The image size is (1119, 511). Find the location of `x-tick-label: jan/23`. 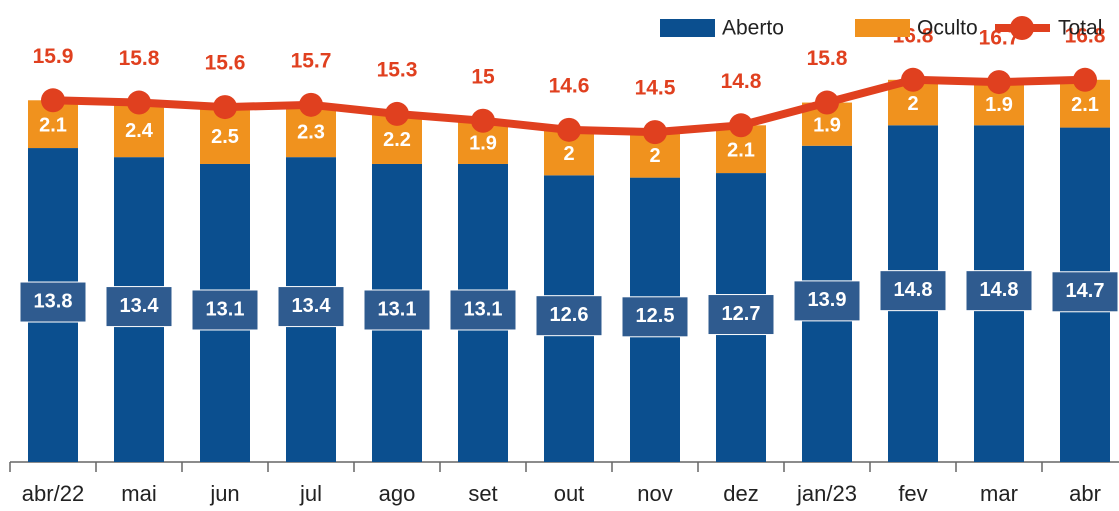

x-tick-label: jan/23 is located at coordinates (826, 493).